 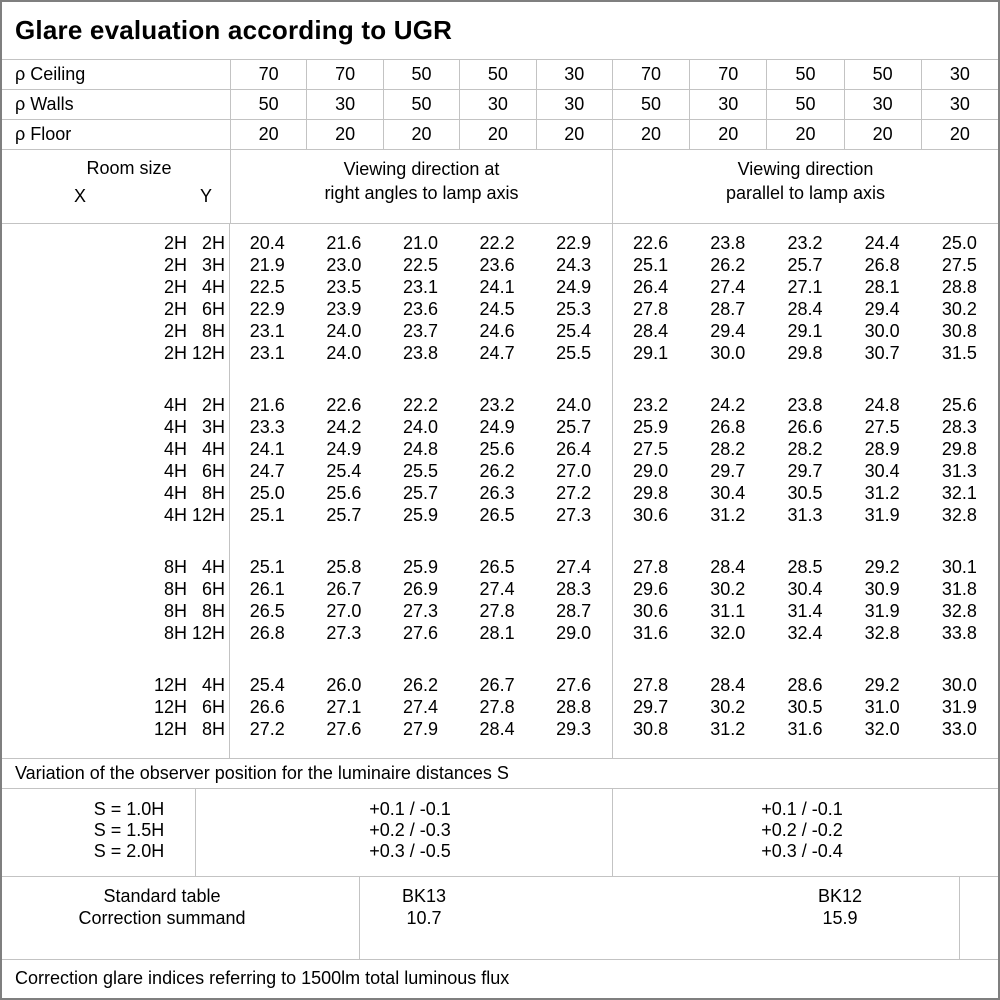 I want to click on ugr-value-cell: 31.4, so click(x=805, y=611).